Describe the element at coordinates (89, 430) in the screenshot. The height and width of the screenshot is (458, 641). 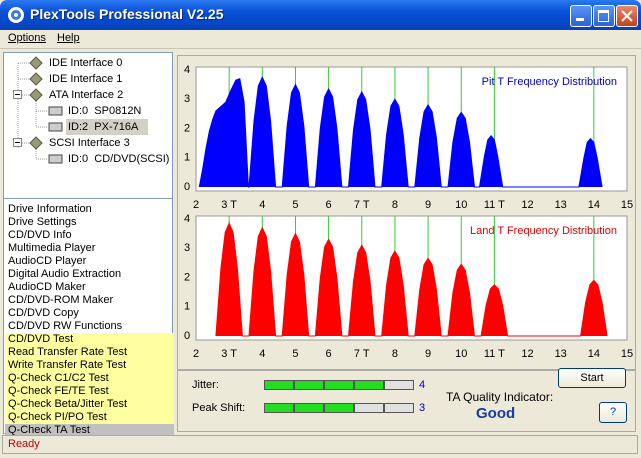
I see `function-item: Q-Check TA Test` at that location.